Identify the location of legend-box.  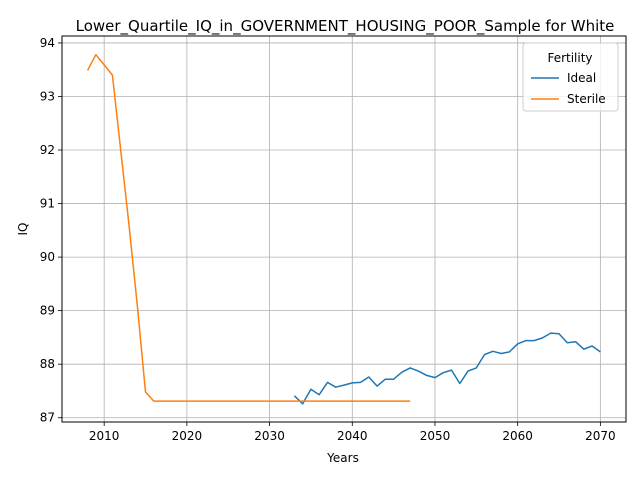
(570, 77).